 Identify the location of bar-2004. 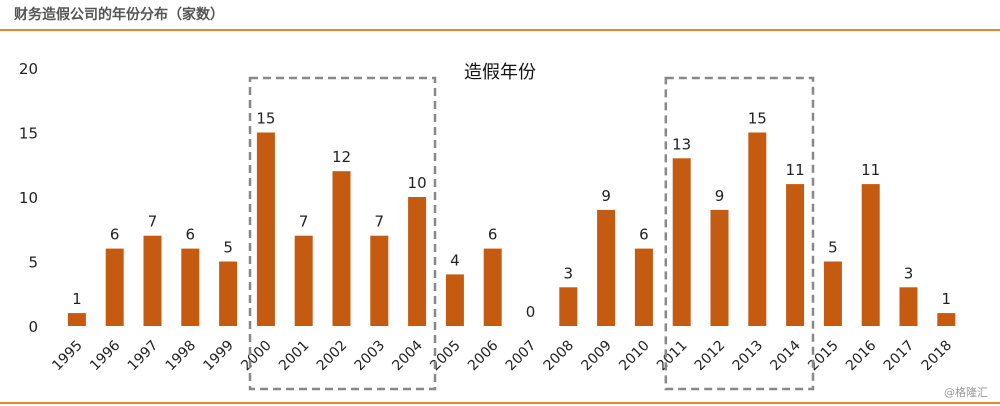
(417, 261).